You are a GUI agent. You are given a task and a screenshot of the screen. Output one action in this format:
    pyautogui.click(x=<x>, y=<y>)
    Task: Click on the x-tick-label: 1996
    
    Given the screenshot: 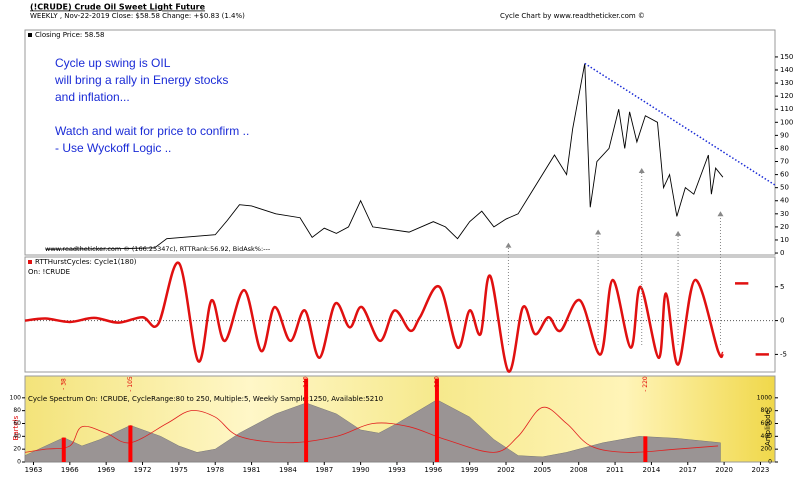 What is the action you would take?
    pyautogui.click(x=433, y=470)
    